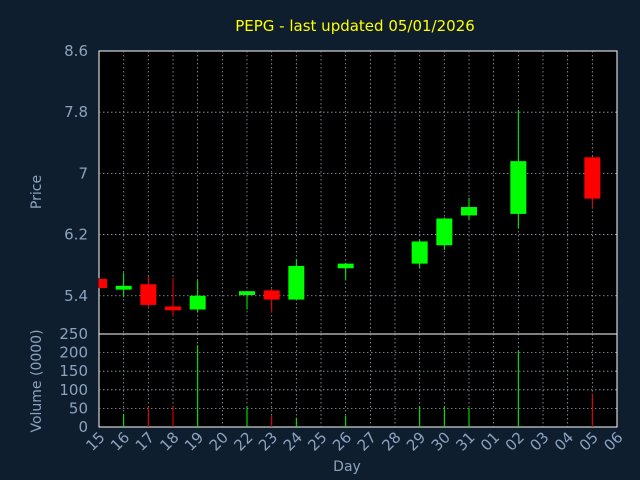 The height and width of the screenshot is (480, 640). What do you see at coordinates (78, 408) in the screenshot?
I see `volume-tick-label: 50` at bounding box center [78, 408].